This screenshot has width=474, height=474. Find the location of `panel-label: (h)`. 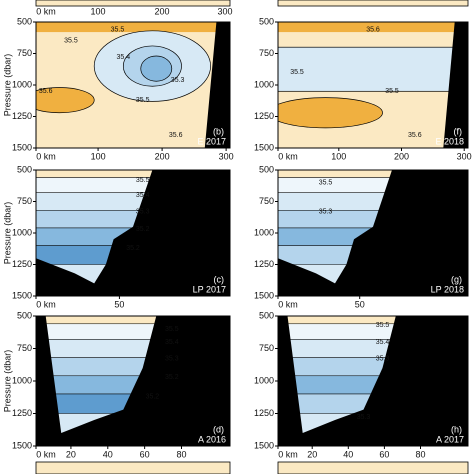

panel-label: (h) is located at coordinates (456, 429).